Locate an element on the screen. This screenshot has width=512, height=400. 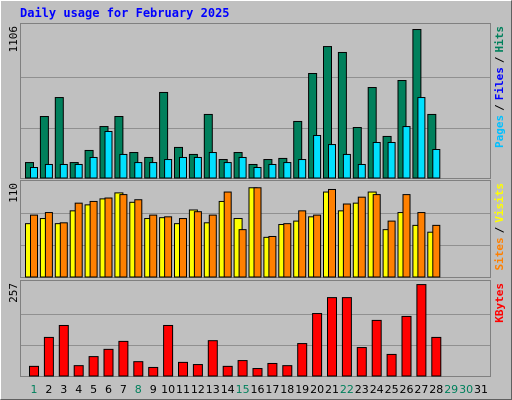
x-tick-label: 28 is located at coordinates (436, 389).